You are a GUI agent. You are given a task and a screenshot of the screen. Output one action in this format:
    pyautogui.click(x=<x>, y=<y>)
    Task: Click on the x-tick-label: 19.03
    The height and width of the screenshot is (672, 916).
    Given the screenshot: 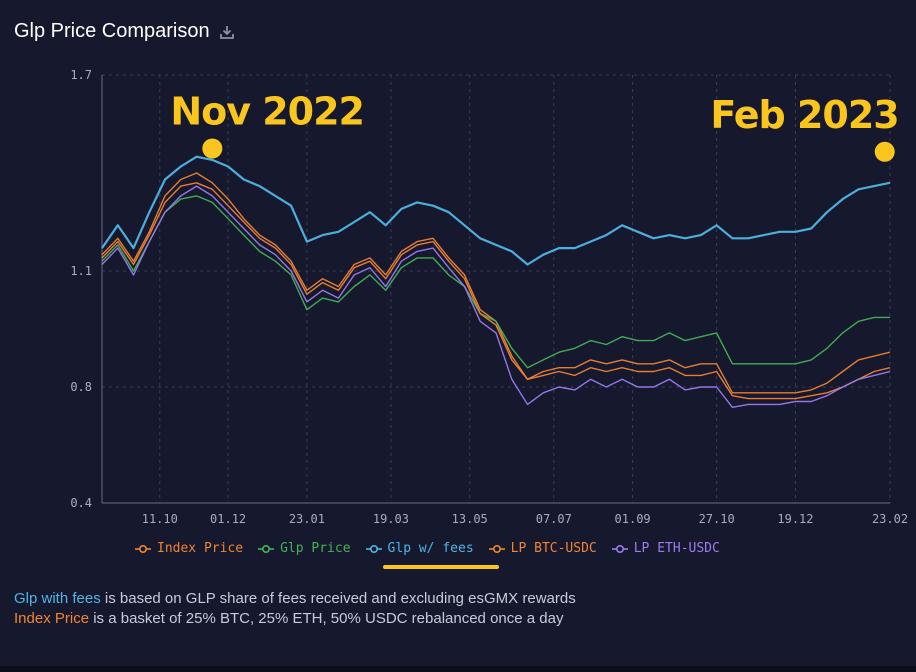 What is the action you would take?
    pyautogui.click(x=391, y=519)
    